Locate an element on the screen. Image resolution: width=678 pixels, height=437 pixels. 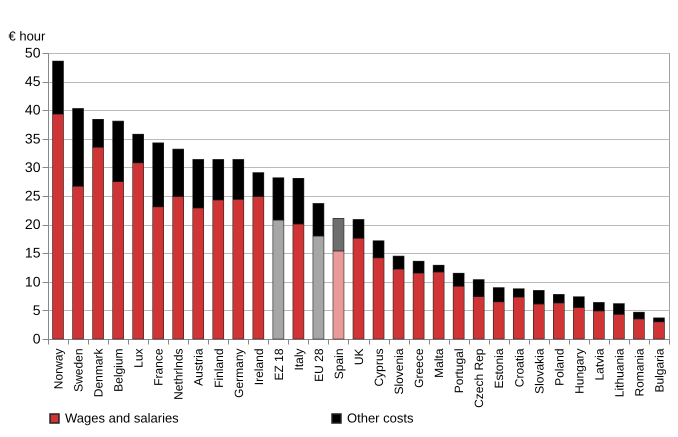
bar is located at coordinates (659, 331).